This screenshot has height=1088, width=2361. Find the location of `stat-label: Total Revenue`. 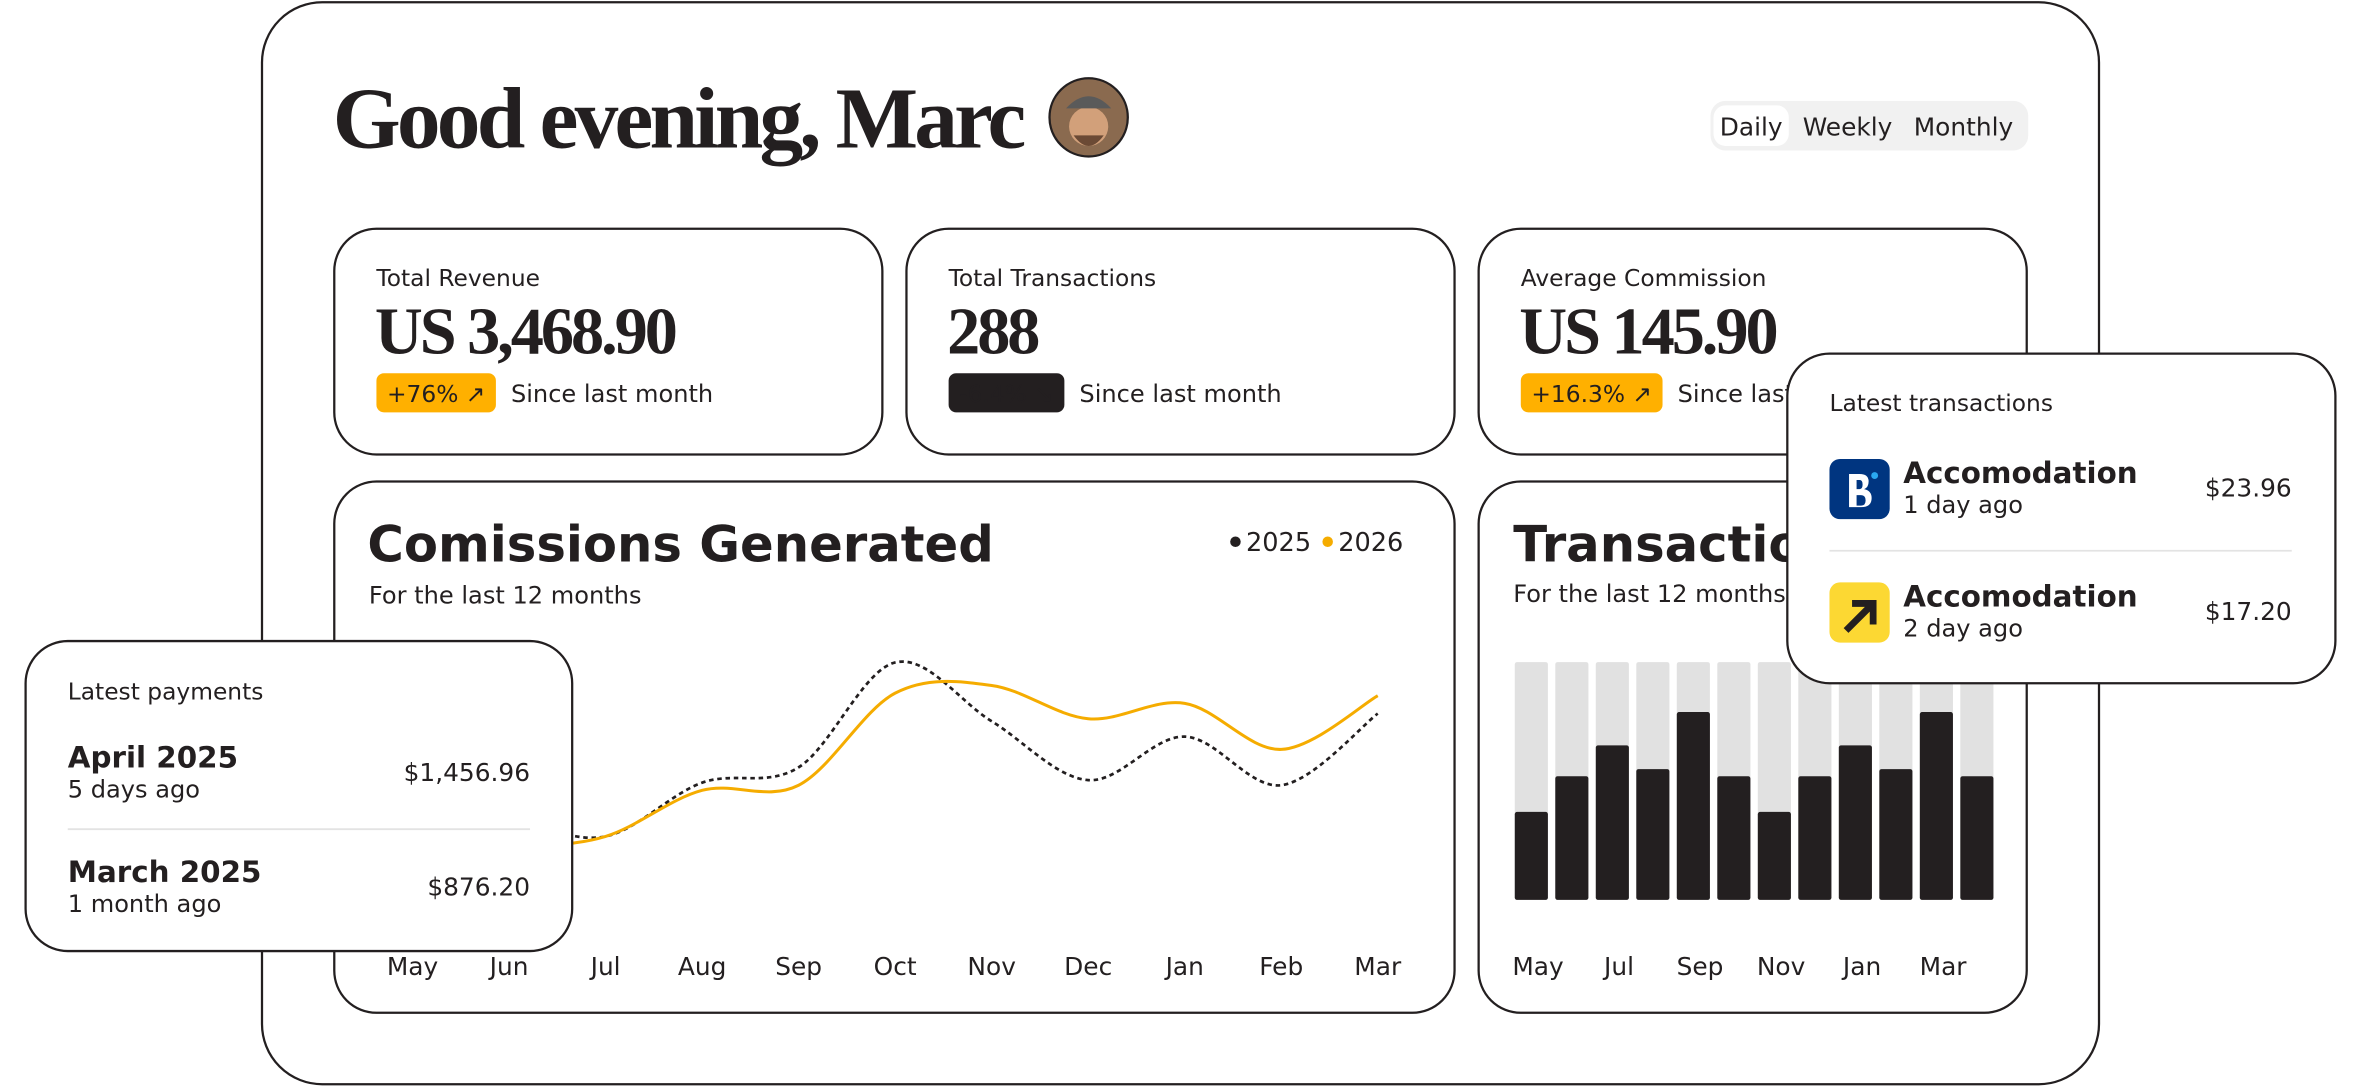

stat-label: Total Revenue is located at coordinates (457, 278).